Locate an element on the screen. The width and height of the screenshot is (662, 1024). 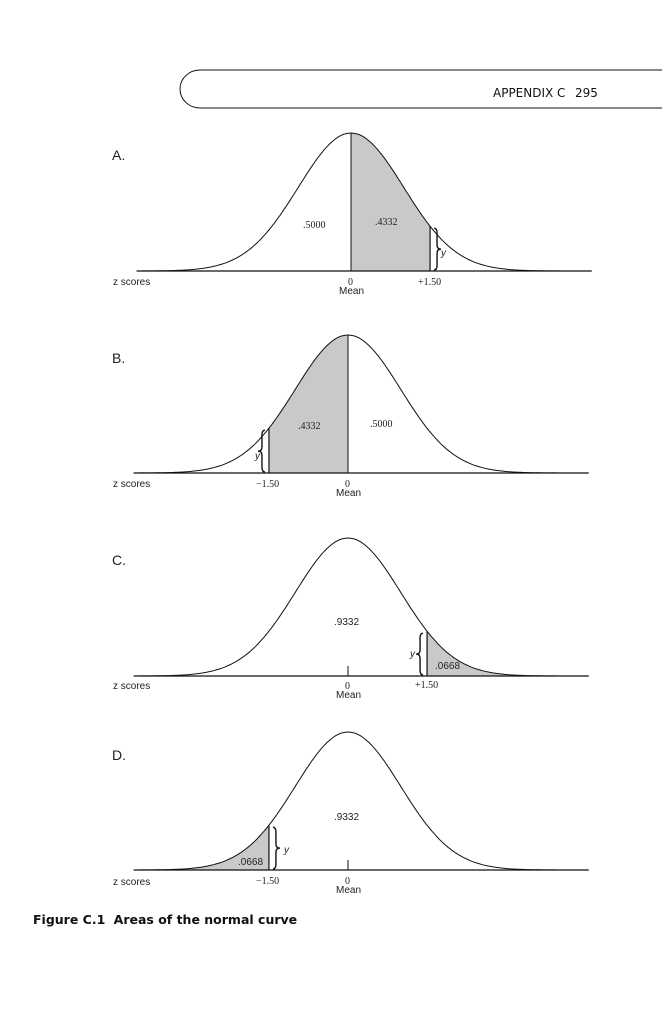
panel-label: B. is located at coordinates (118, 358).